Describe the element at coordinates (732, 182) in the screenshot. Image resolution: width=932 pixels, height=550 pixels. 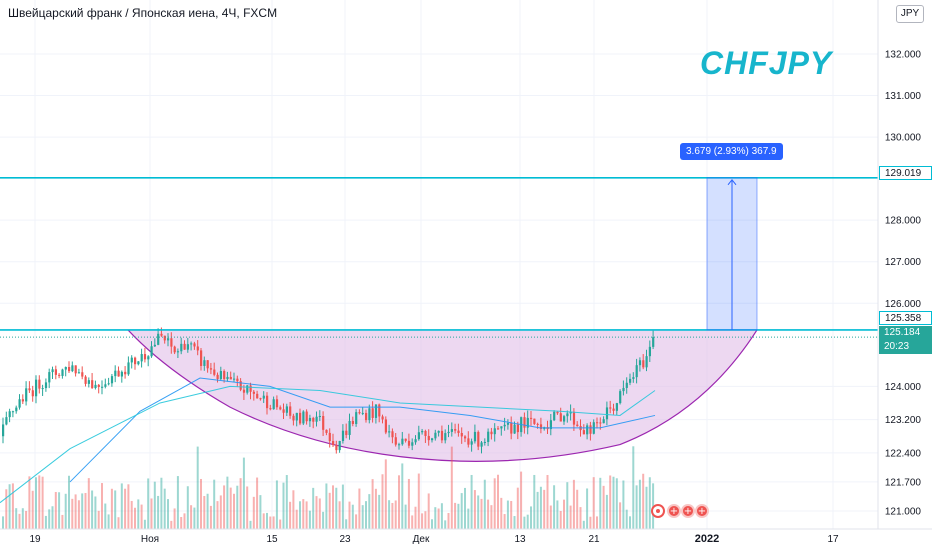
I see `arrow-head-icon` at that location.